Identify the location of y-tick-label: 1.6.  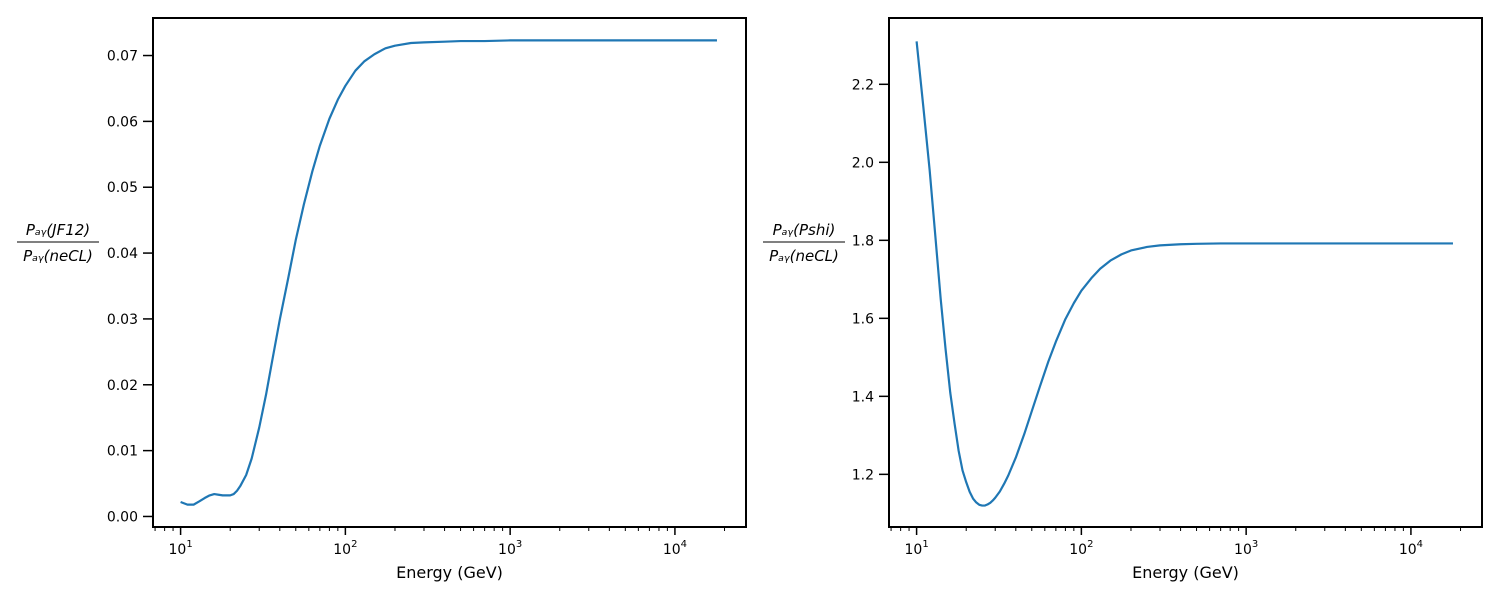
(863, 319).